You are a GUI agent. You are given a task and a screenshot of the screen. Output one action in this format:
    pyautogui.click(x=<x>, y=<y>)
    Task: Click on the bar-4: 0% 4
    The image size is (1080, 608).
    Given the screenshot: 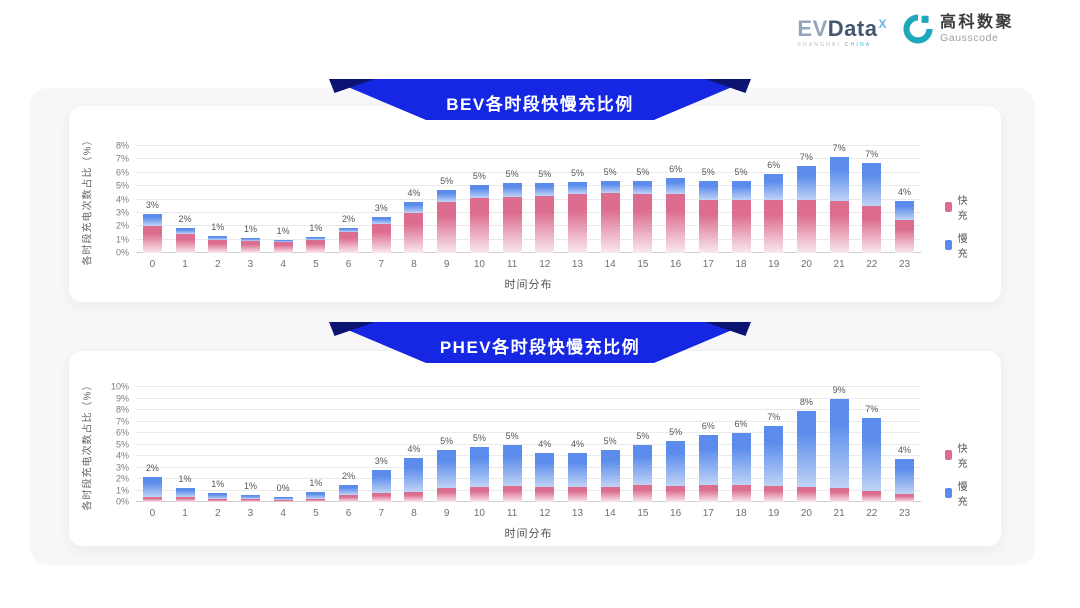 What is the action you would take?
    pyautogui.click(x=283, y=453)
    